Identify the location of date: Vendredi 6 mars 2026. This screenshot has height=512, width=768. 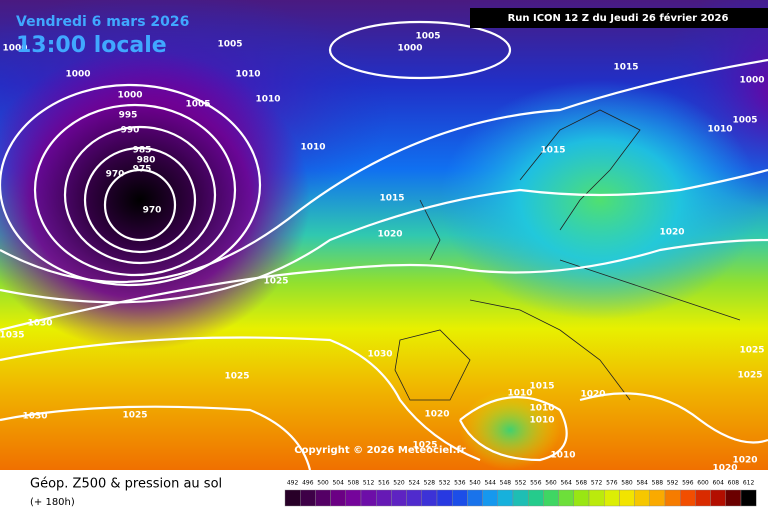
(102, 22).